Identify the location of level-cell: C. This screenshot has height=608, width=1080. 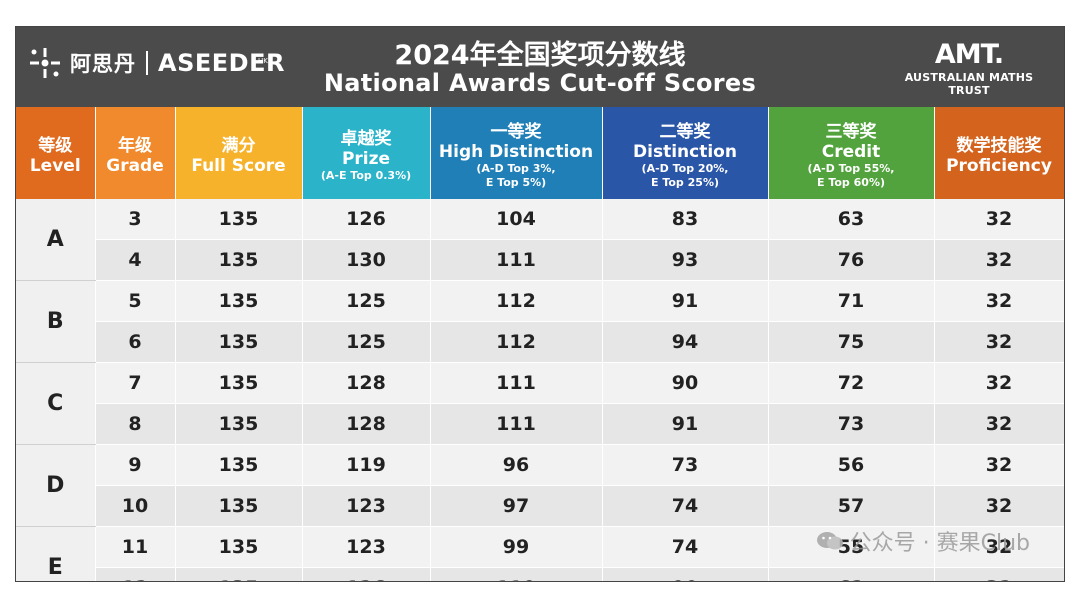
(56, 403).